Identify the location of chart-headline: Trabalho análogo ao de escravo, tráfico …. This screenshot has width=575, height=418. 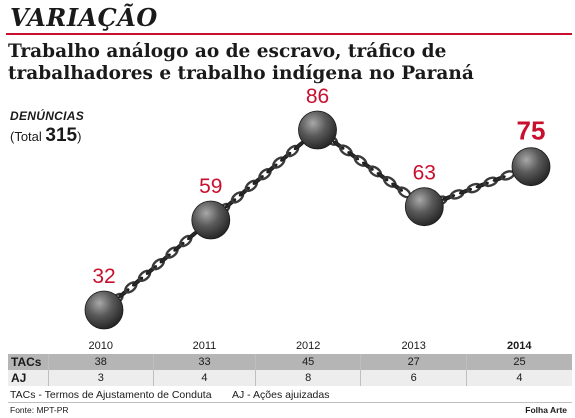
(241, 62).